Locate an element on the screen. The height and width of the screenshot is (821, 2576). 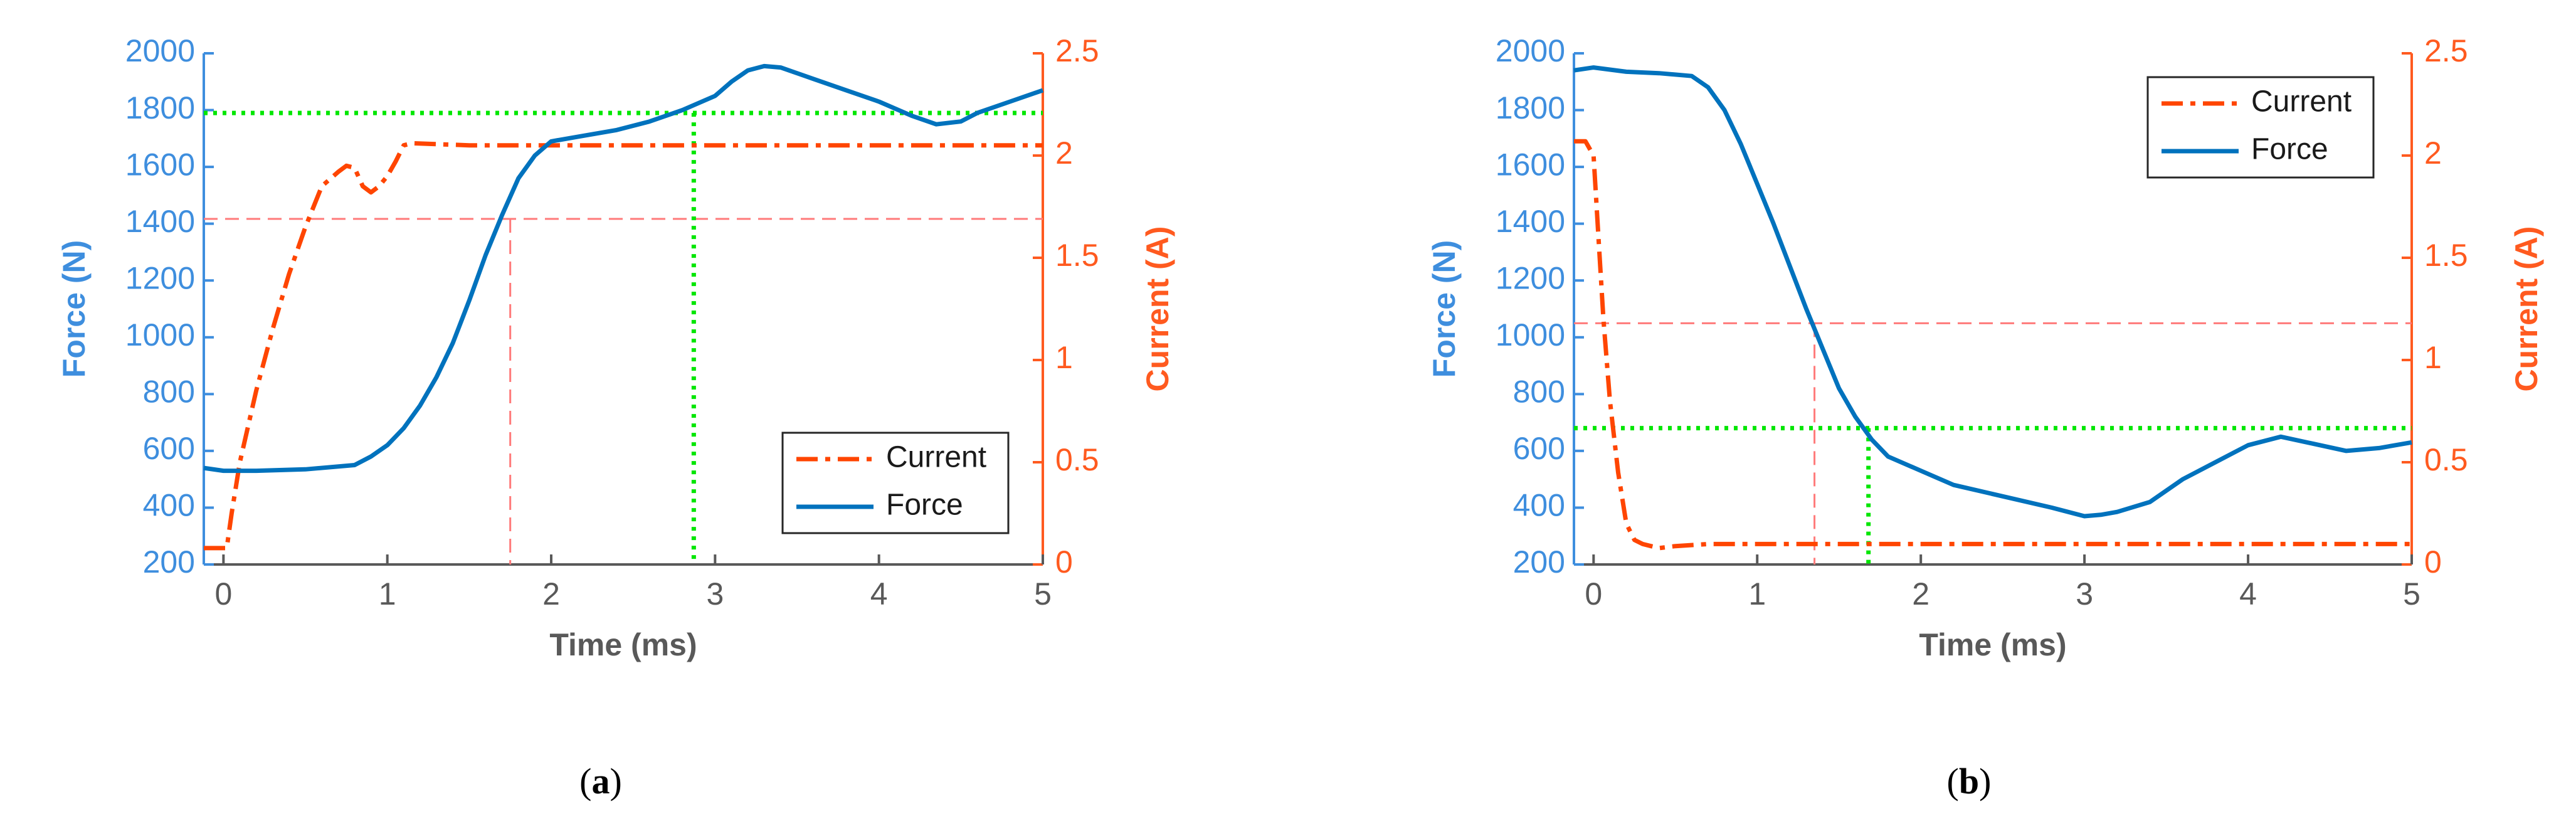
panel-label-b: (b) is located at coordinates (1969, 781).